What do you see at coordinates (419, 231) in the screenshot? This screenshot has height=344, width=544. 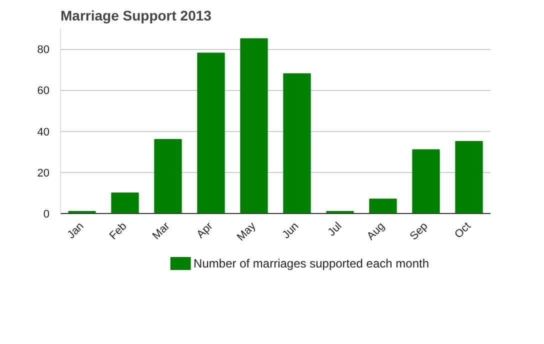 I see `x-tick-label: Sep` at bounding box center [419, 231].